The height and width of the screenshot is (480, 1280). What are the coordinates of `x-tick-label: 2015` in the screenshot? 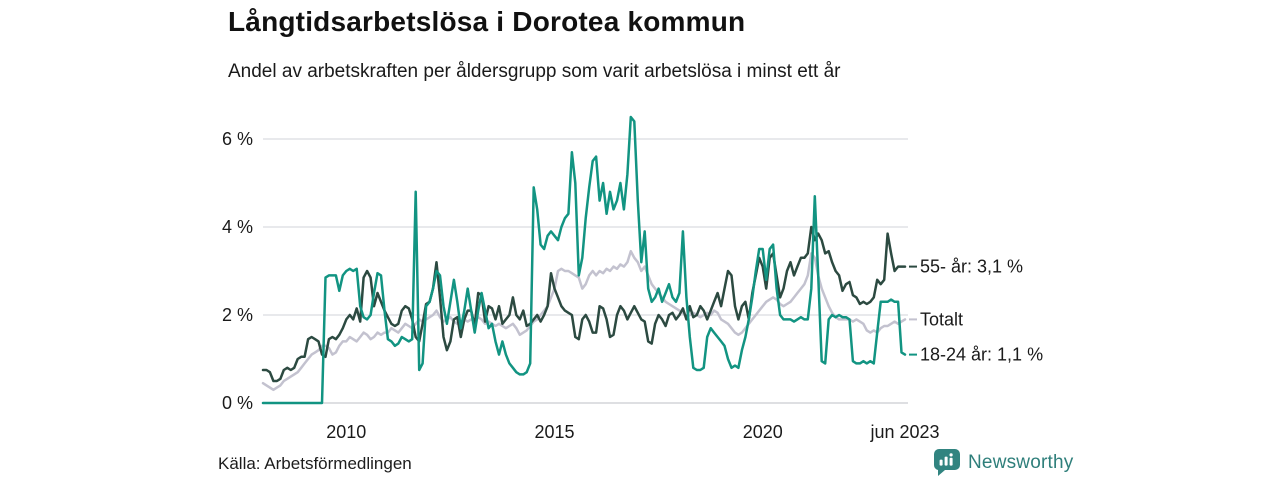 It's located at (554, 432).